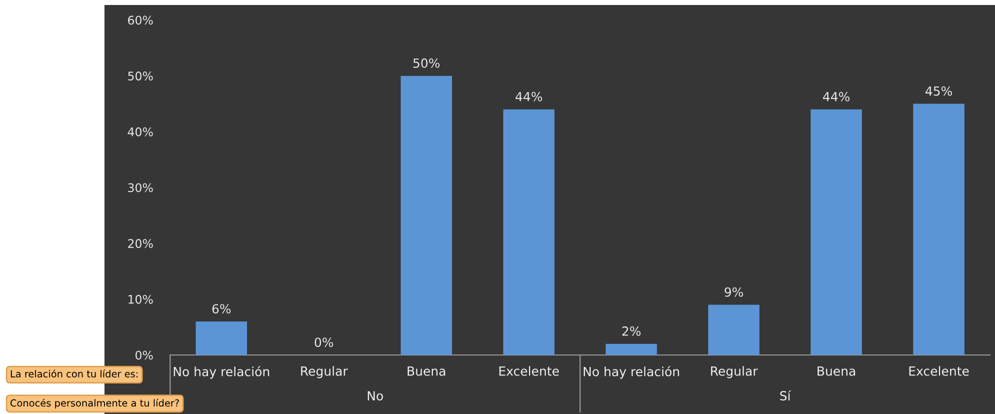 This screenshot has width=995, height=414. Describe the element at coordinates (426, 63) in the screenshot. I see `data-label: 50%` at that location.